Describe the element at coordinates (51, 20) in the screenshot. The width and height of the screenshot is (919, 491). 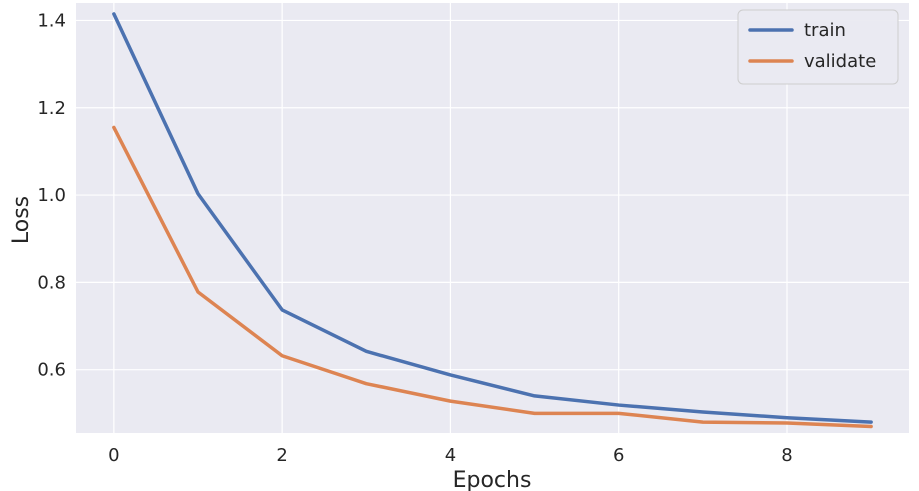
I see `y-tick-label: 1.4` at that location.